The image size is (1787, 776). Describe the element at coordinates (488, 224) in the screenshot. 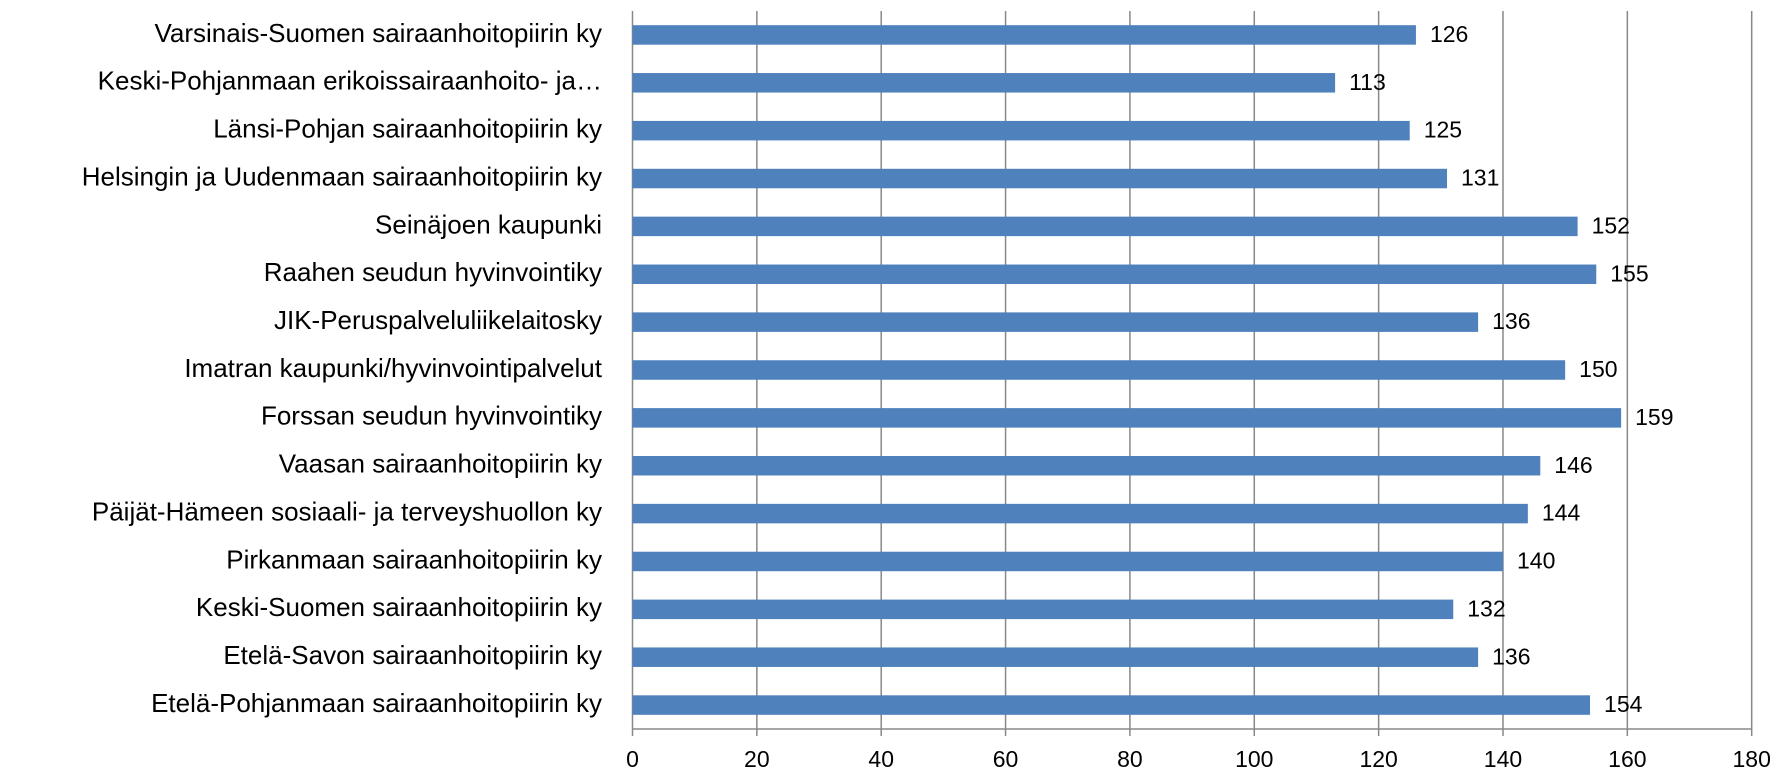

I see `y-tick-label: Seinäjoen kaupunki` at that location.